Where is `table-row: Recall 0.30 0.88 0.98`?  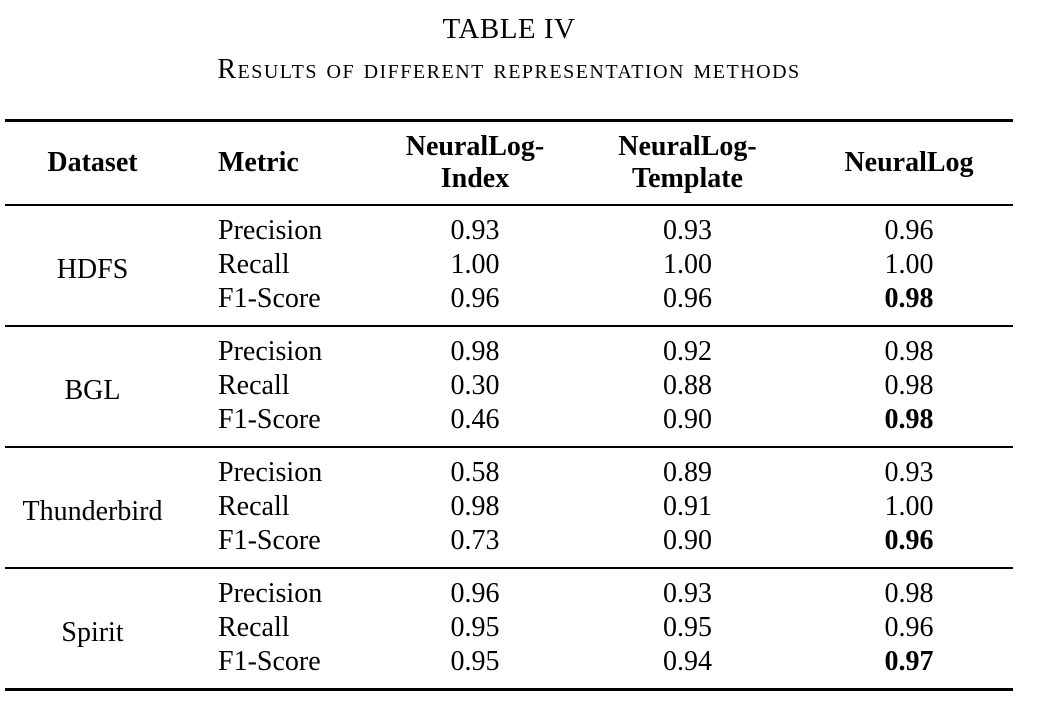 table-row: Recall 0.30 0.88 0.98 is located at coordinates (509, 386).